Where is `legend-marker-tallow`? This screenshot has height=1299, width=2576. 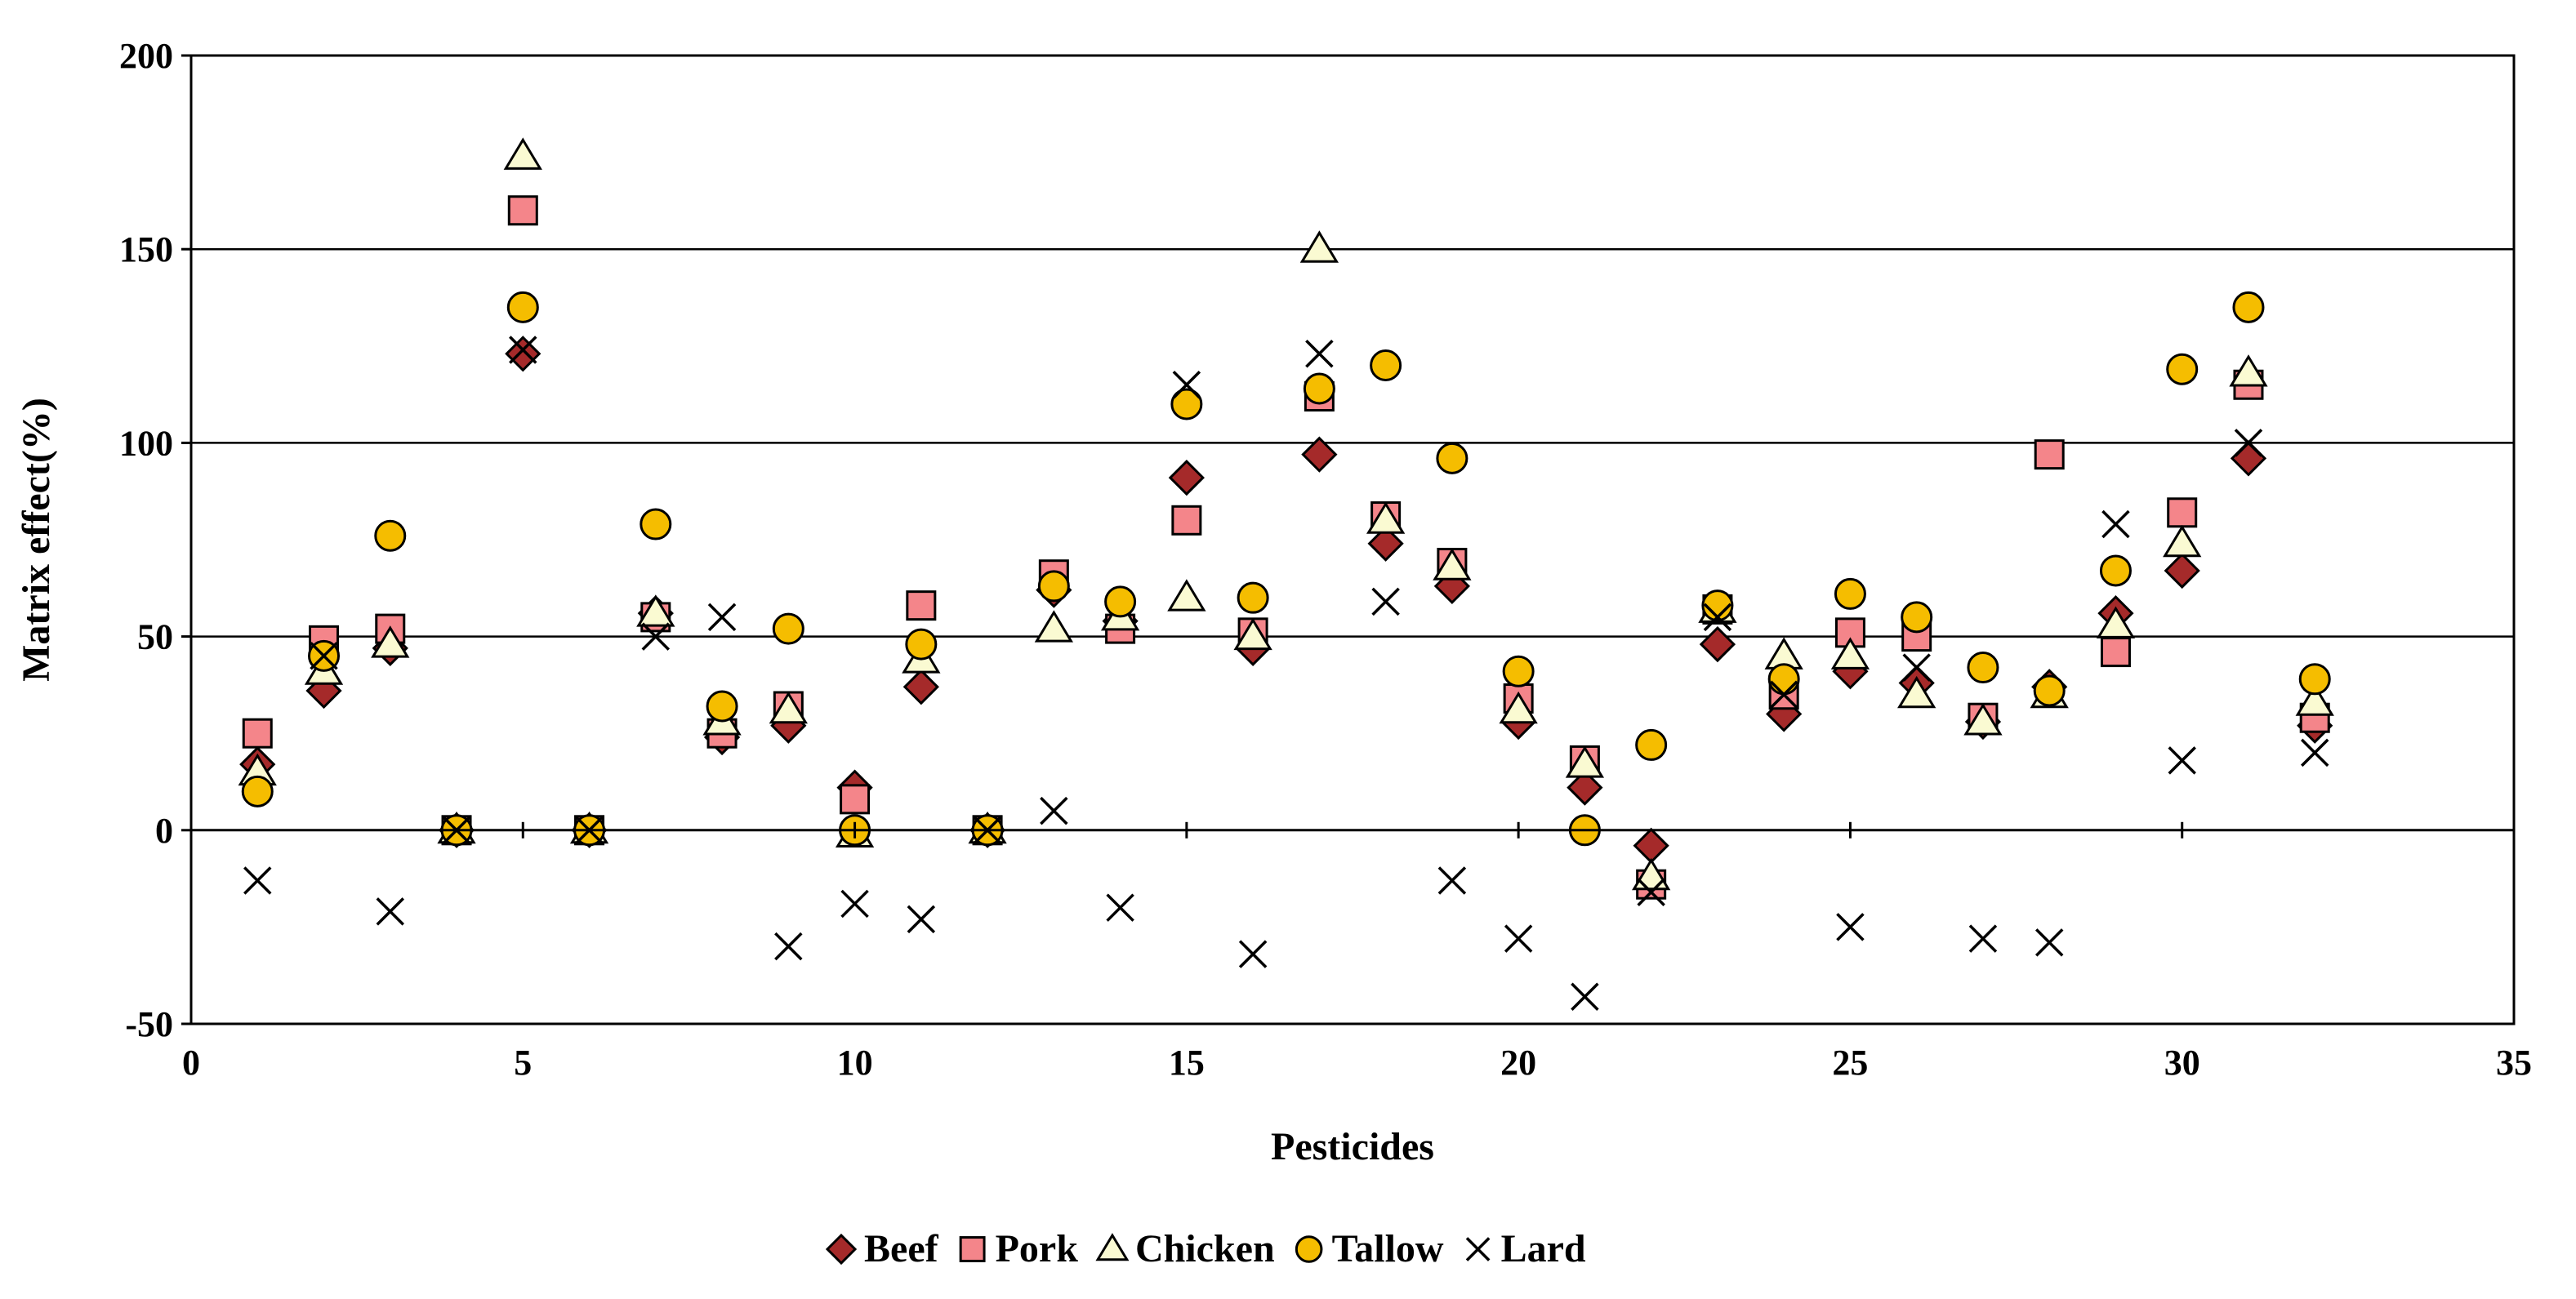
legend-marker-tallow is located at coordinates (1309, 1249).